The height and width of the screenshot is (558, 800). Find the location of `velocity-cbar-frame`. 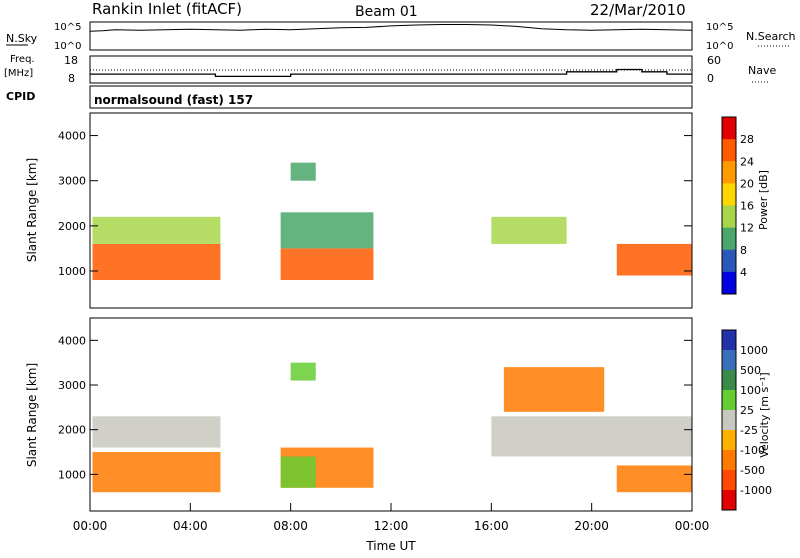

velocity-cbar-frame is located at coordinates (729, 420).